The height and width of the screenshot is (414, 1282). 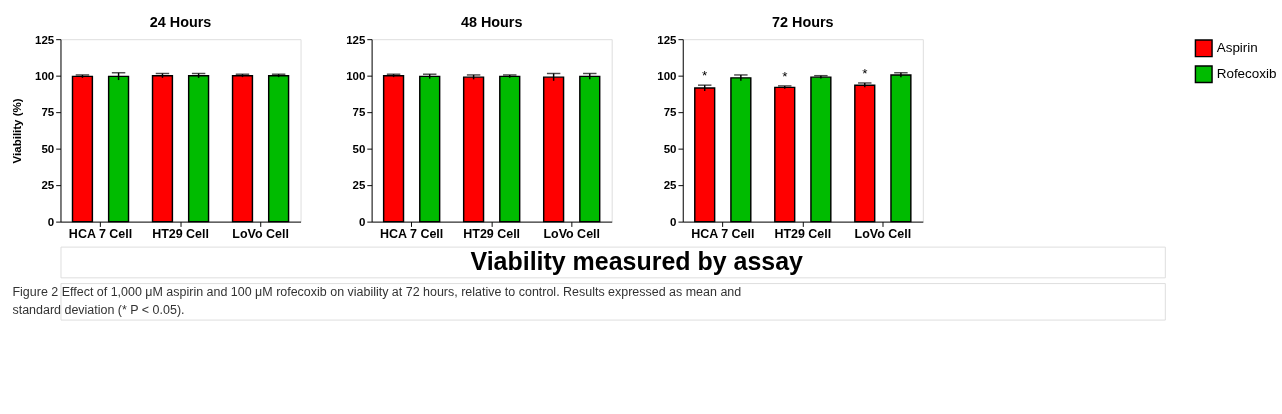 What do you see at coordinates (16, 131) in the screenshot?
I see `y-axis-title: Viability (%)` at bounding box center [16, 131].